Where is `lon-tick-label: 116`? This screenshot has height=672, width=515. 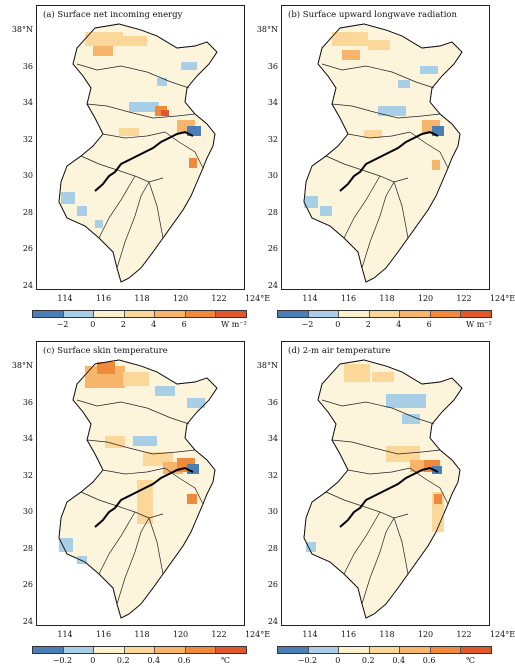 lon-tick-label: 116 is located at coordinates (103, 634).